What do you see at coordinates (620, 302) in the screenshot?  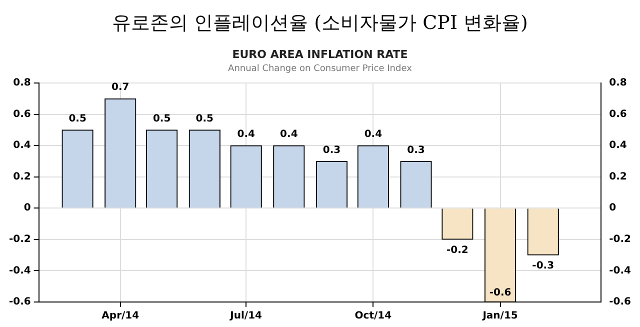 I see `y2-tick-label: -0.6` at bounding box center [620, 302].